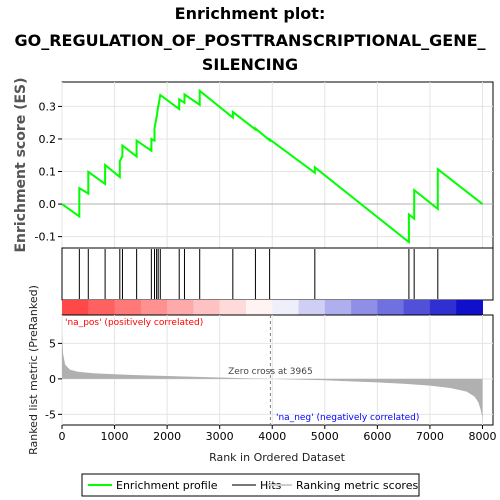  I want to click on metric-y-tick-label: 5, so click(52, 343).